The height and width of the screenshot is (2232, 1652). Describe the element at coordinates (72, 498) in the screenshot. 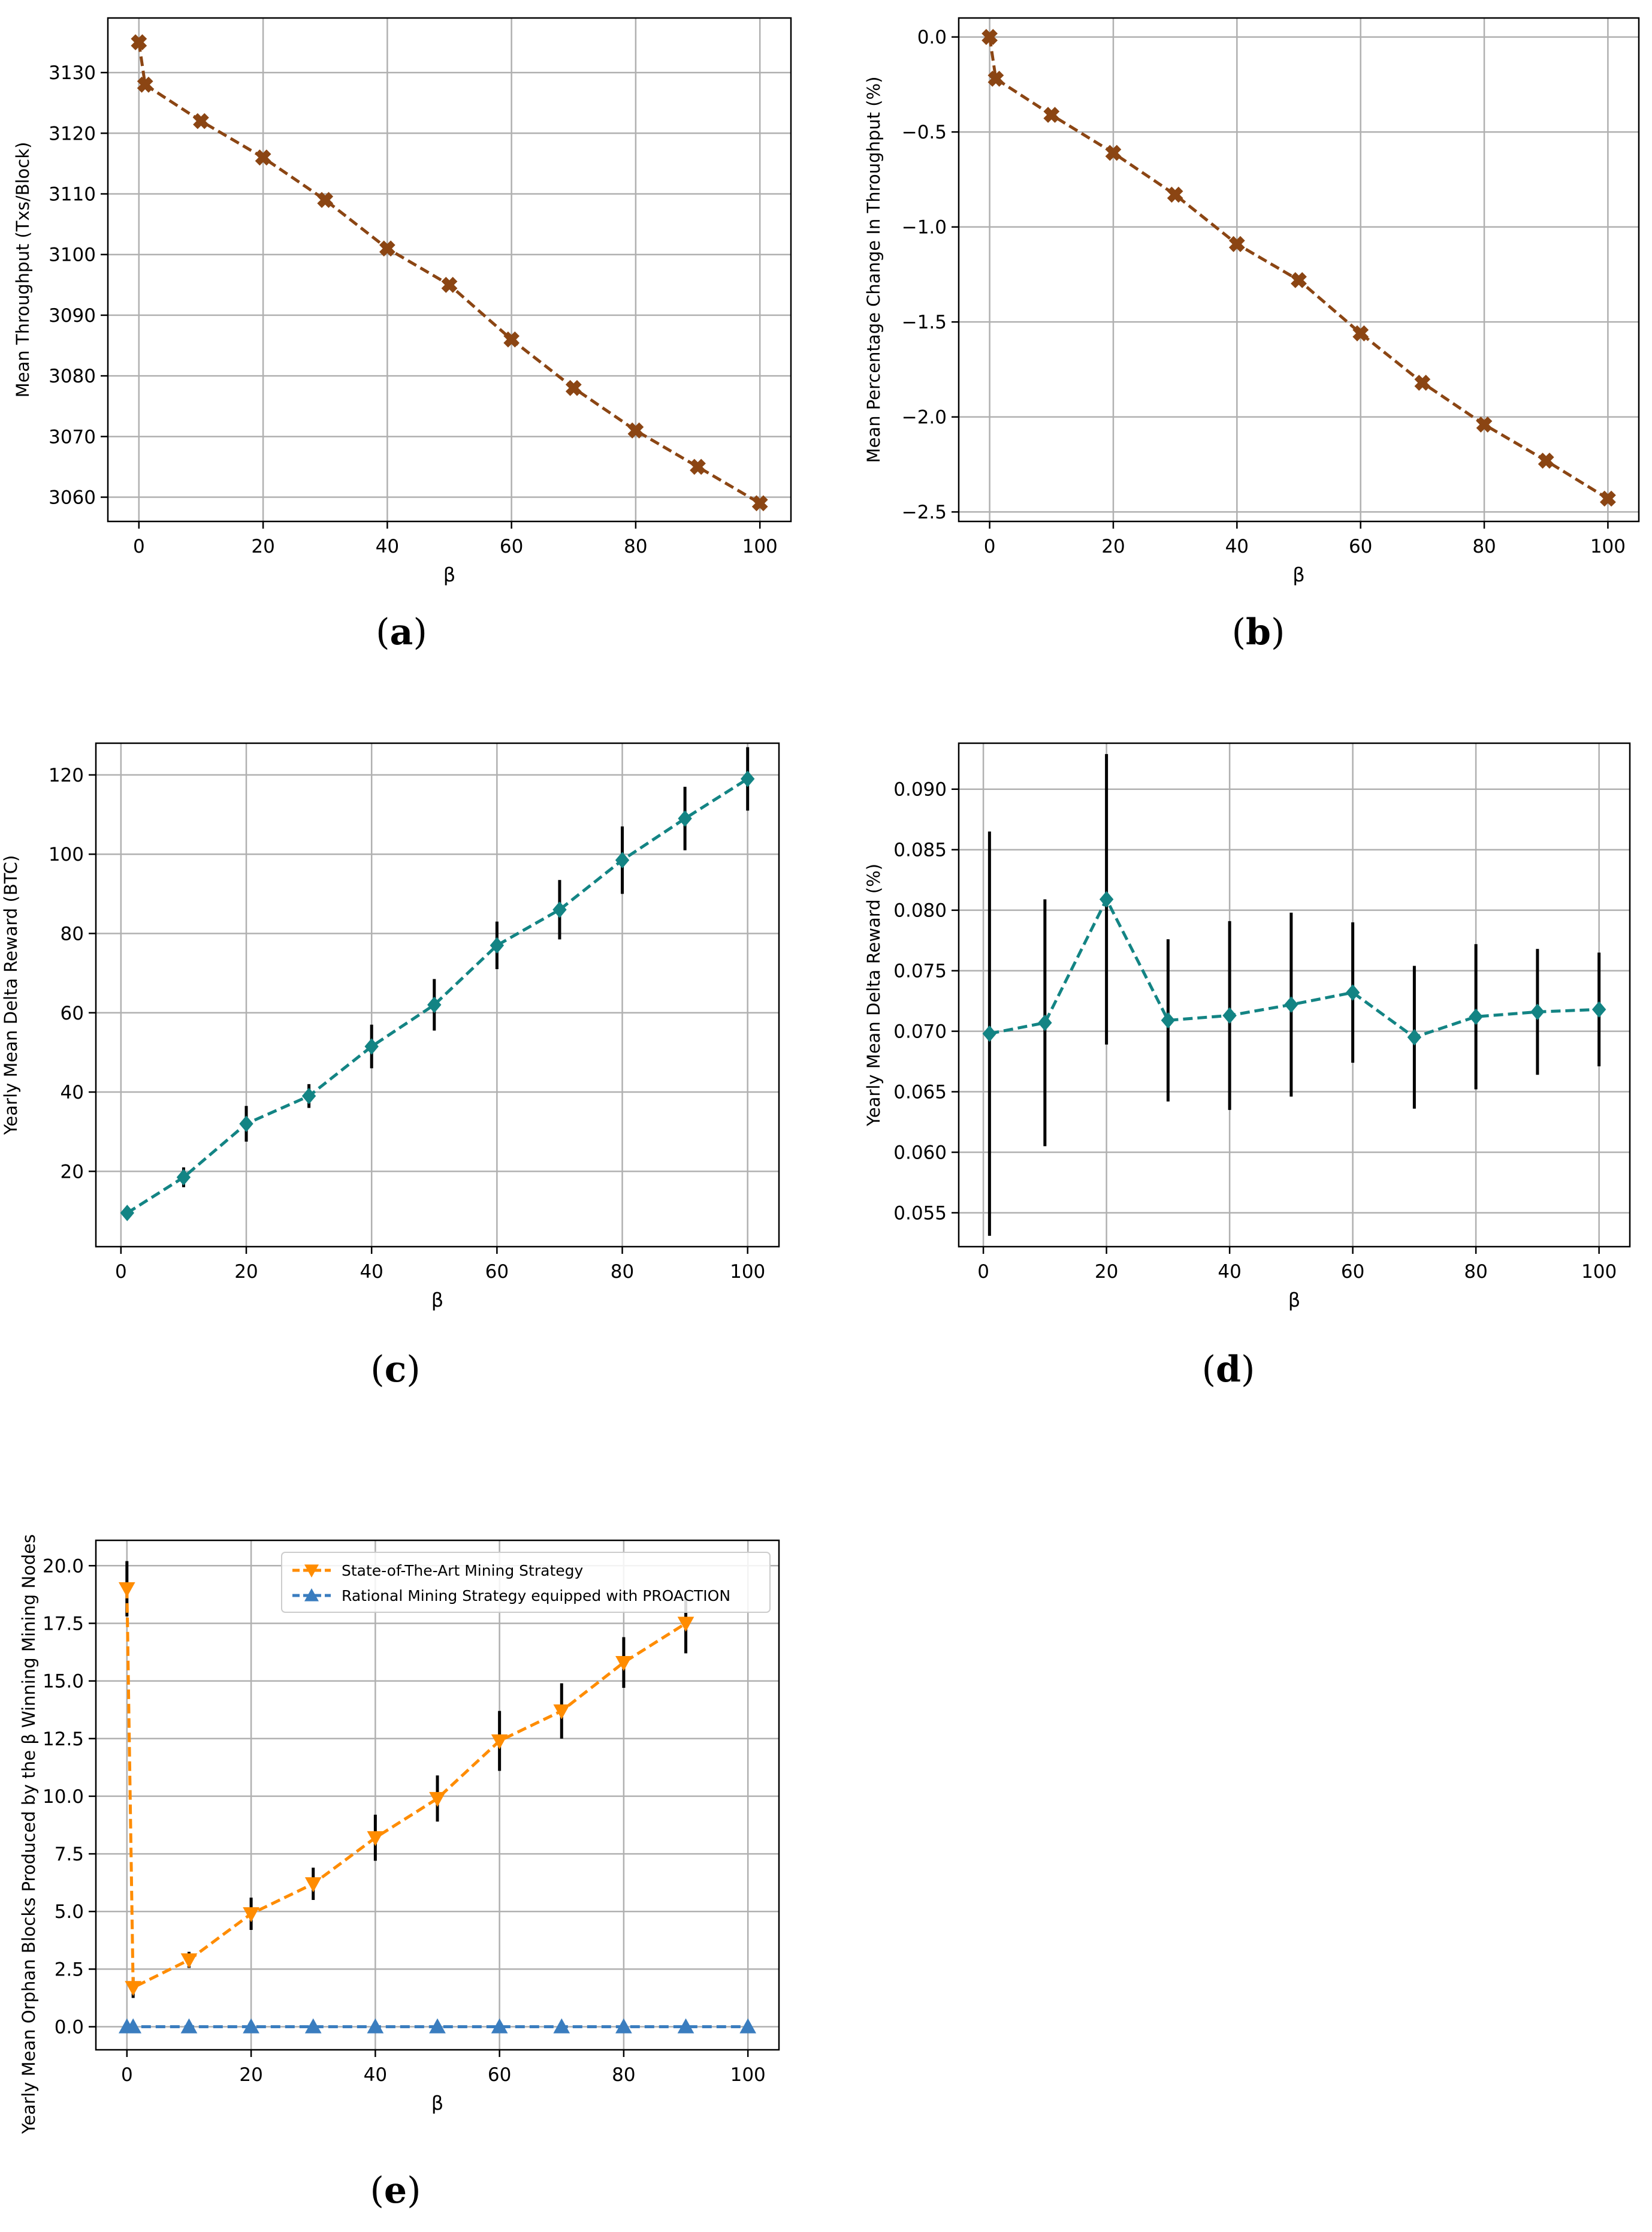

I see `y-tick-label: 3060` at that location.